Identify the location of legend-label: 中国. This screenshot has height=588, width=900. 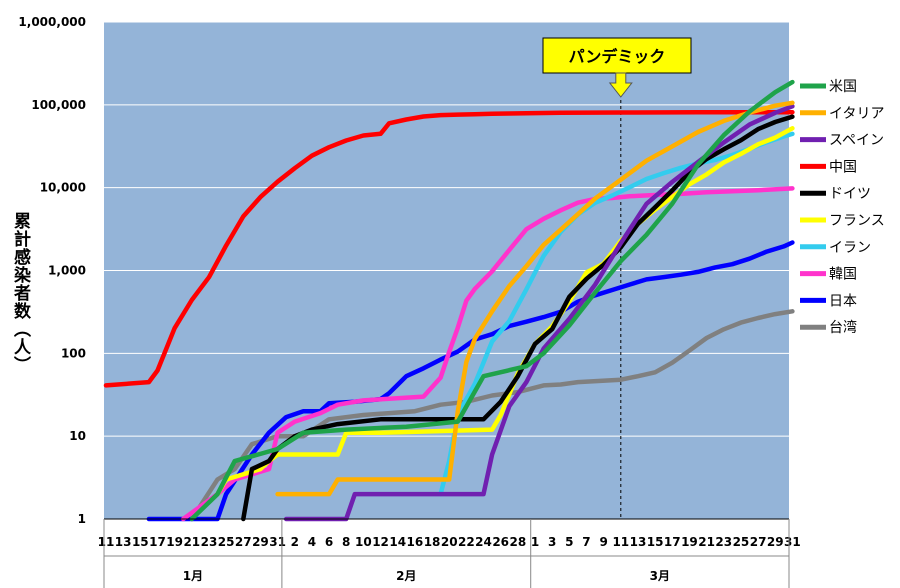
(843, 167).